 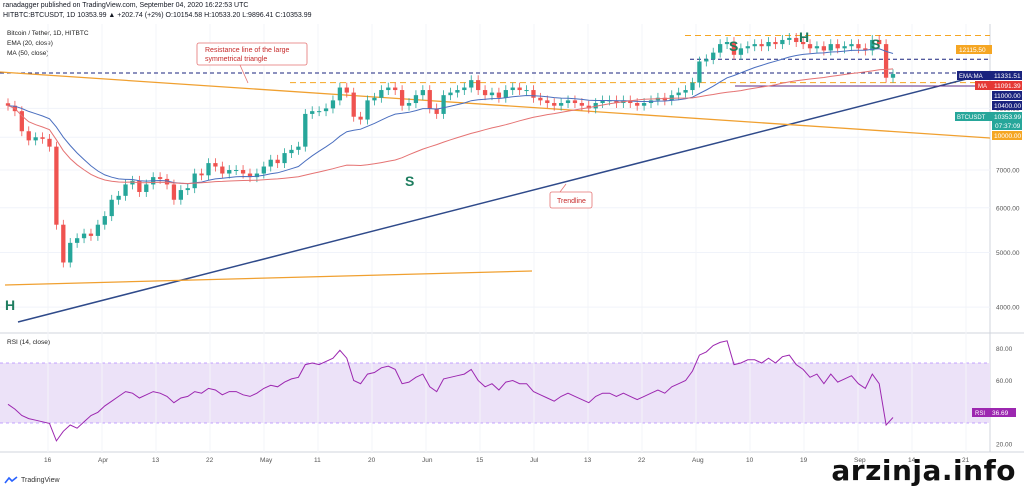 I want to click on time-tick-label: 16, so click(x=48, y=460).